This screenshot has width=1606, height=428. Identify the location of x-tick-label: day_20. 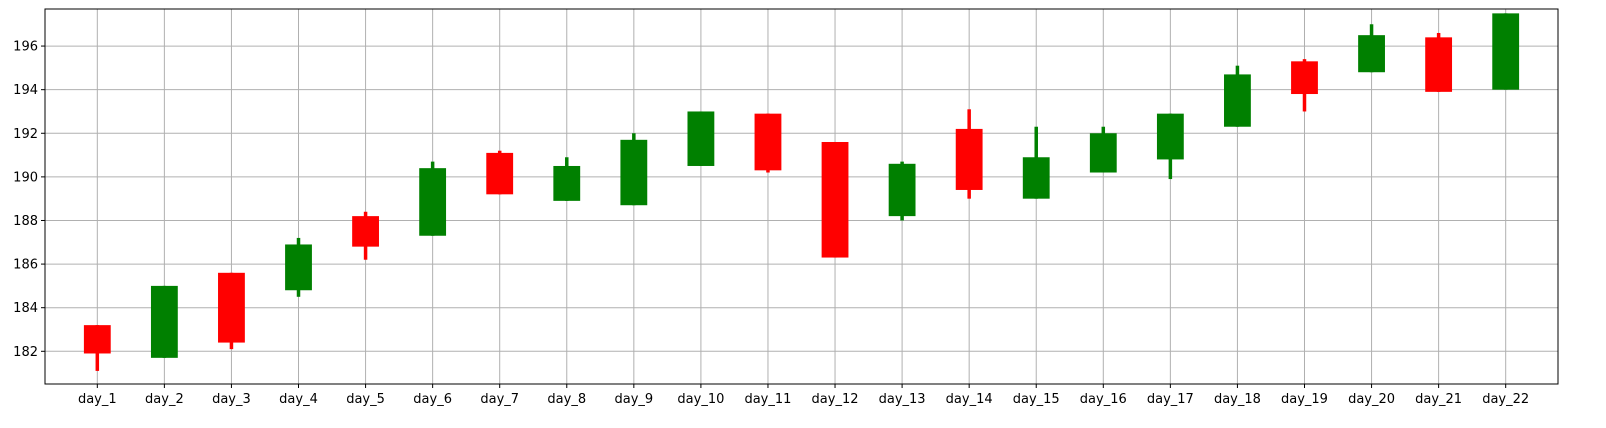
(1371, 399).